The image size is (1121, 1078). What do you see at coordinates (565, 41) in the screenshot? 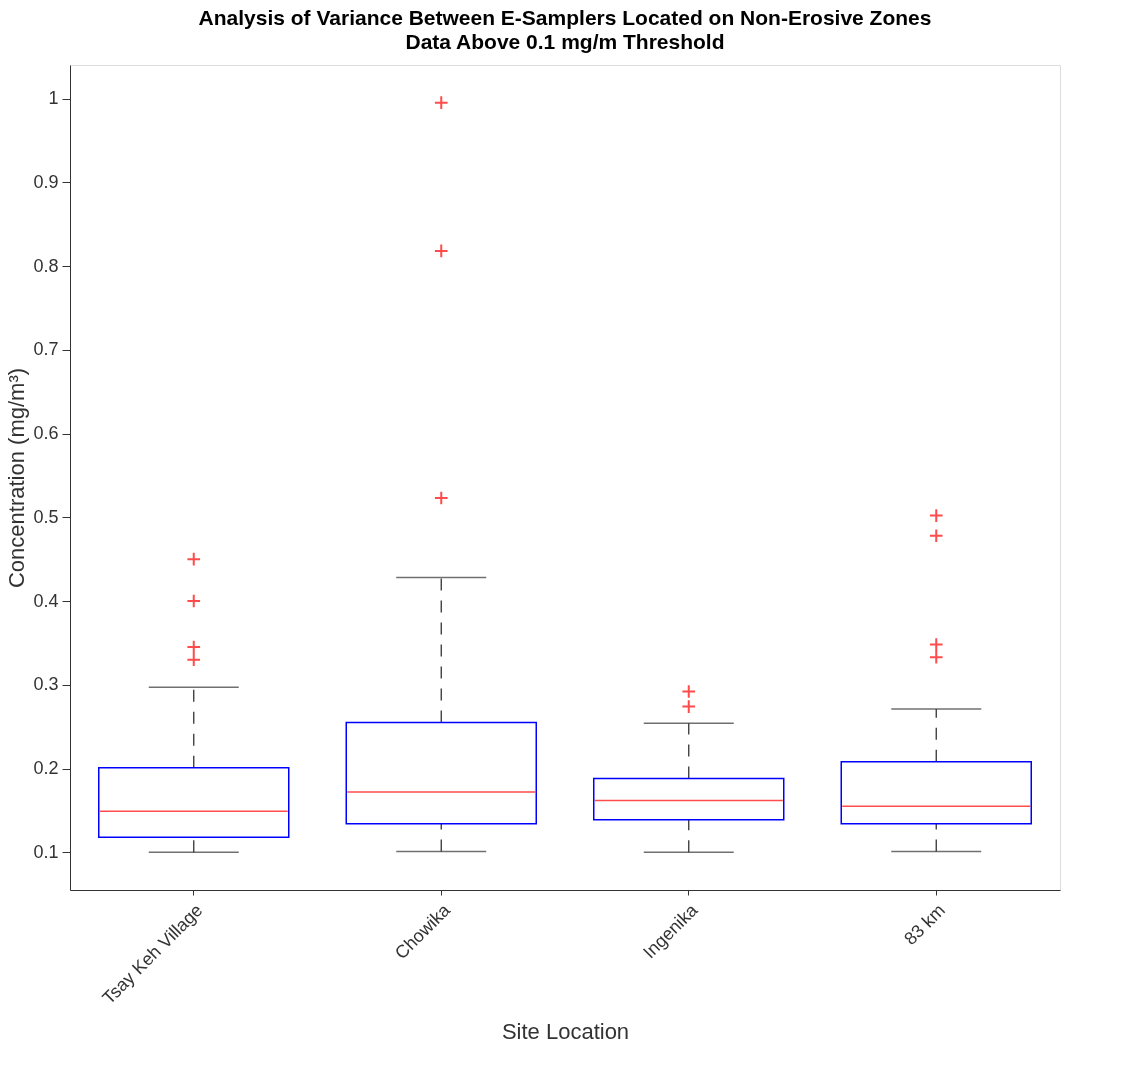
I see `chart-subtitle: Data Above 0.1 mg/m Threshold` at bounding box center [565, 41].